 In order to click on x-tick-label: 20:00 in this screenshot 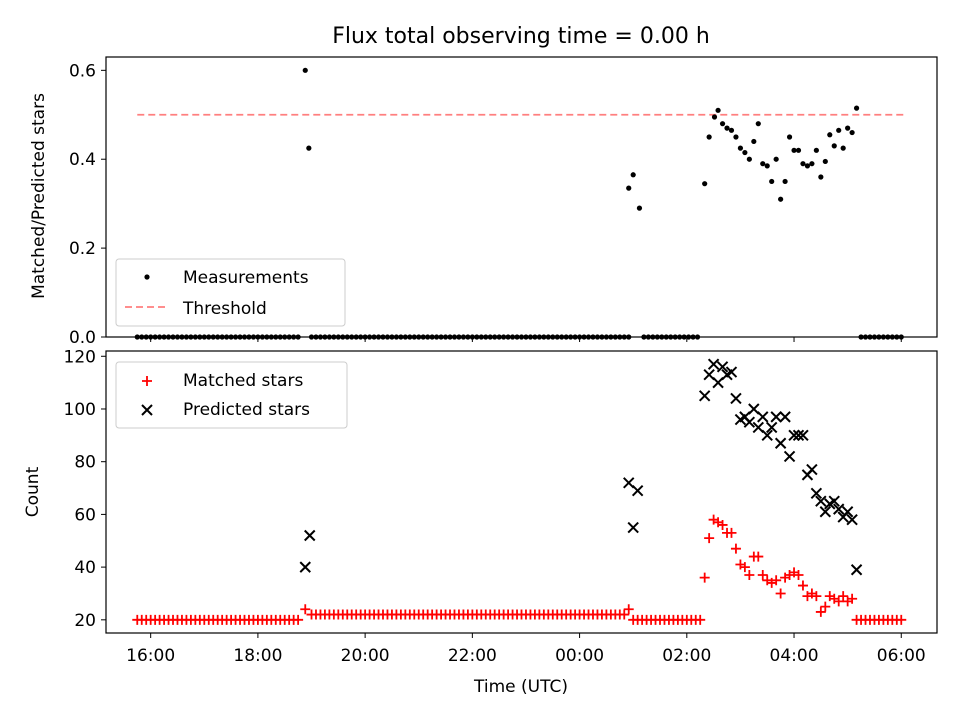, I will do `click(365, 656)`.